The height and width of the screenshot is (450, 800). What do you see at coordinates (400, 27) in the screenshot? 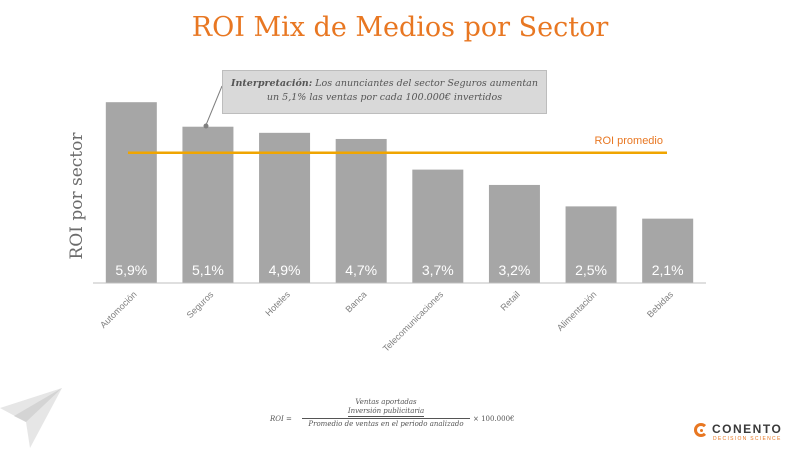
I see `chart-title: ROI Mix de Medios por Sector` at bounding box center [400, 27].